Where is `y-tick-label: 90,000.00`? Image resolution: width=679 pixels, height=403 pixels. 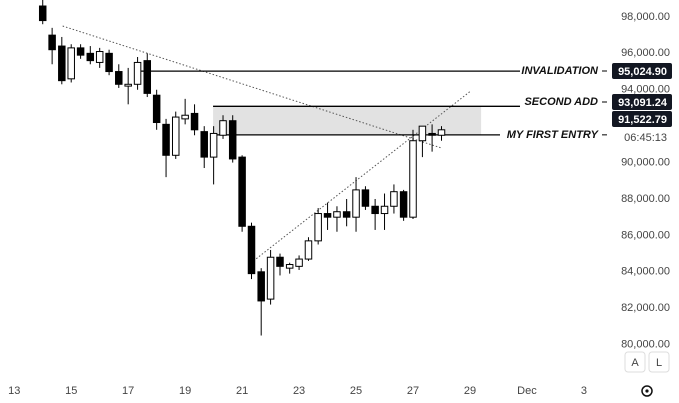
y-tick-label: 90,000.00 is located at coordinates (645, 162).